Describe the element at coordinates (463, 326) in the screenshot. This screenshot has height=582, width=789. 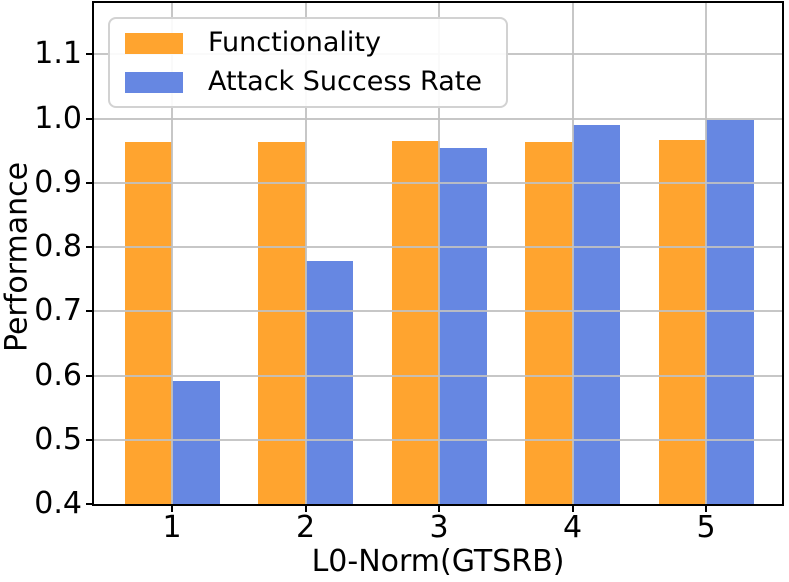
I see `bar-attack-success-rate-x3` at that location.